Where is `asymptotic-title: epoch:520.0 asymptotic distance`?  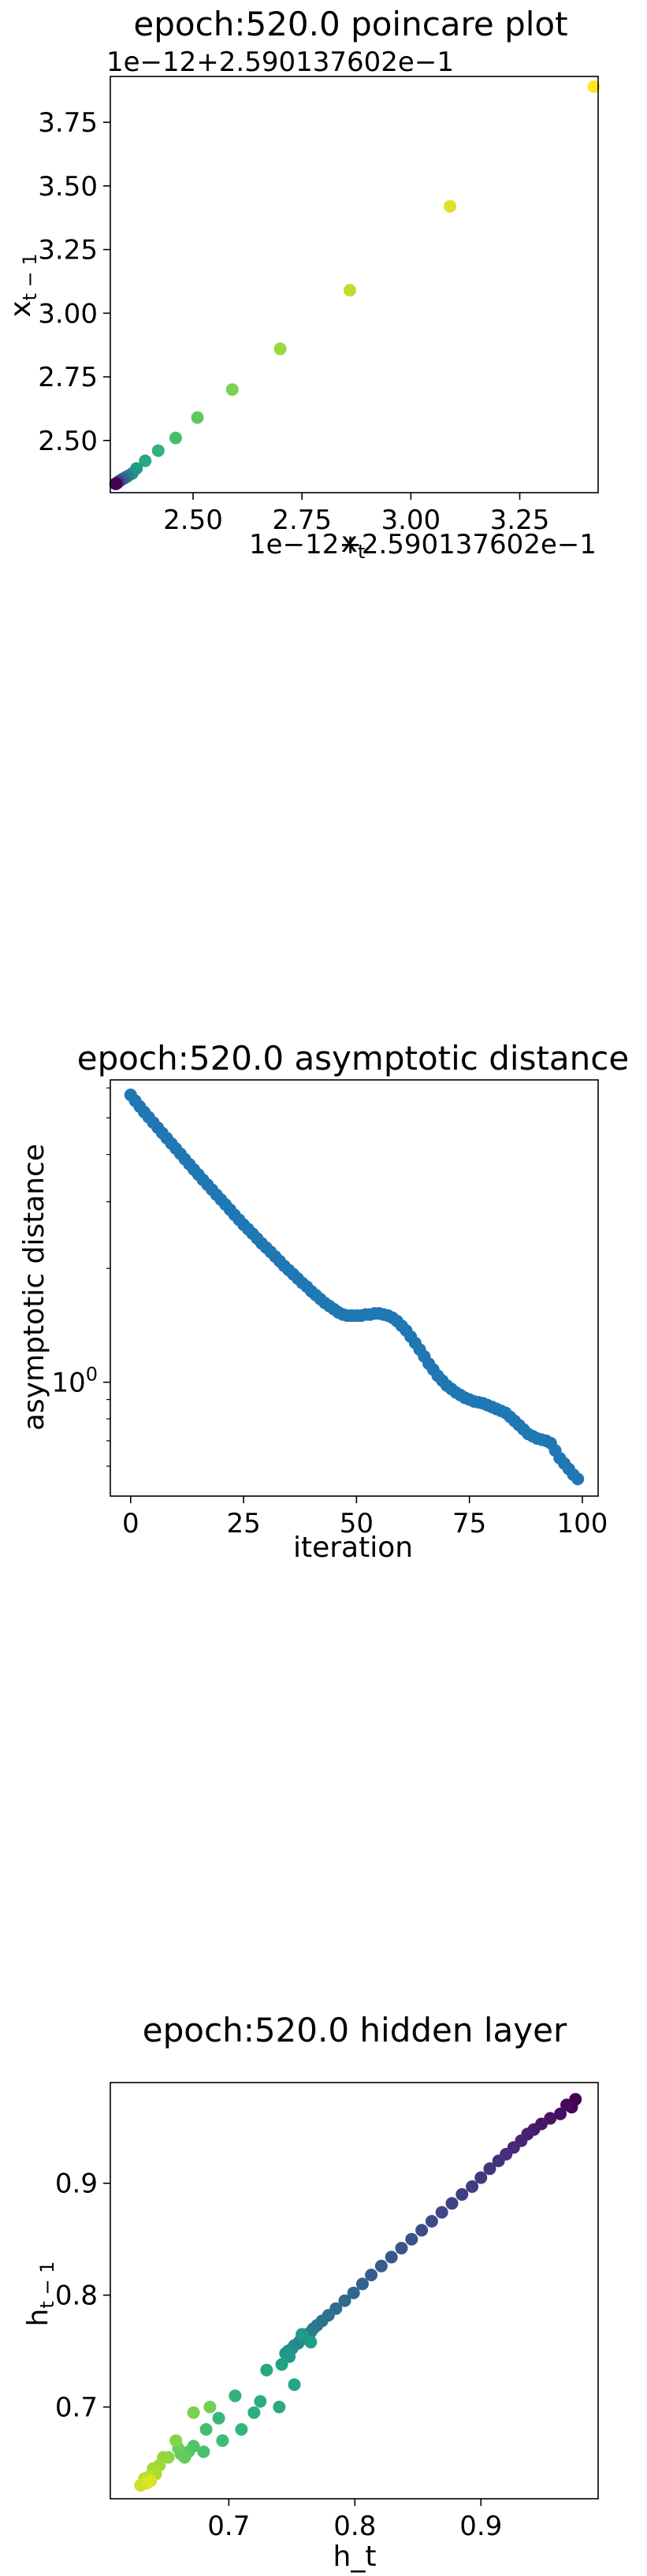
asymptotic-title: epoch:520.0 asymptotic distance is located at coordinates (353, 1058).